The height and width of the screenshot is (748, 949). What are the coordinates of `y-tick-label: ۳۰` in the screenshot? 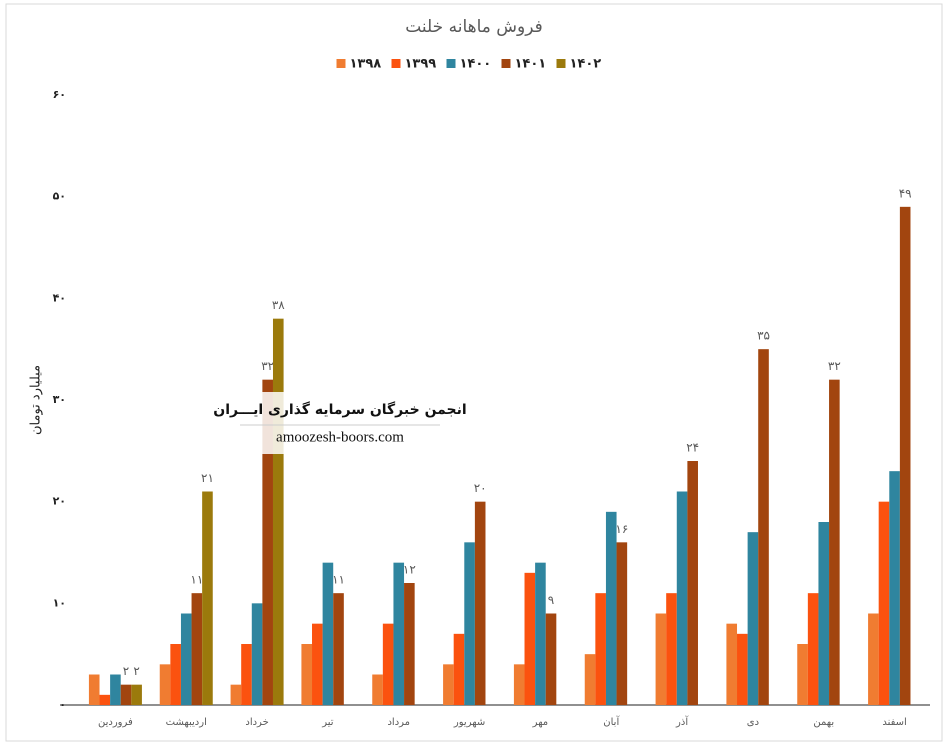 It's located at (59, 399).